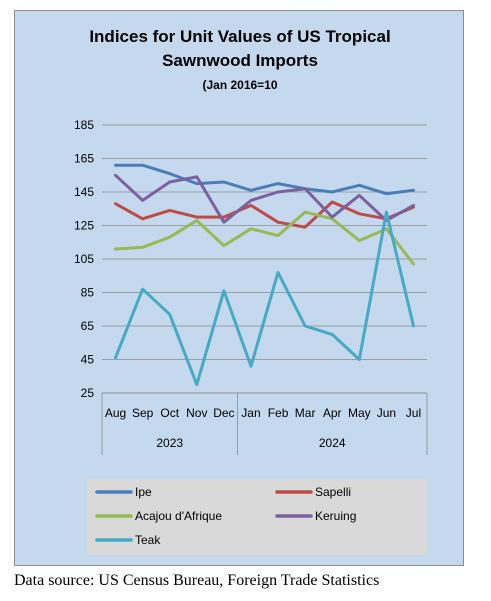 The width and height of the screenshot is (491, 601). I want to click on year-group-label: 2024, so click(332, 443).